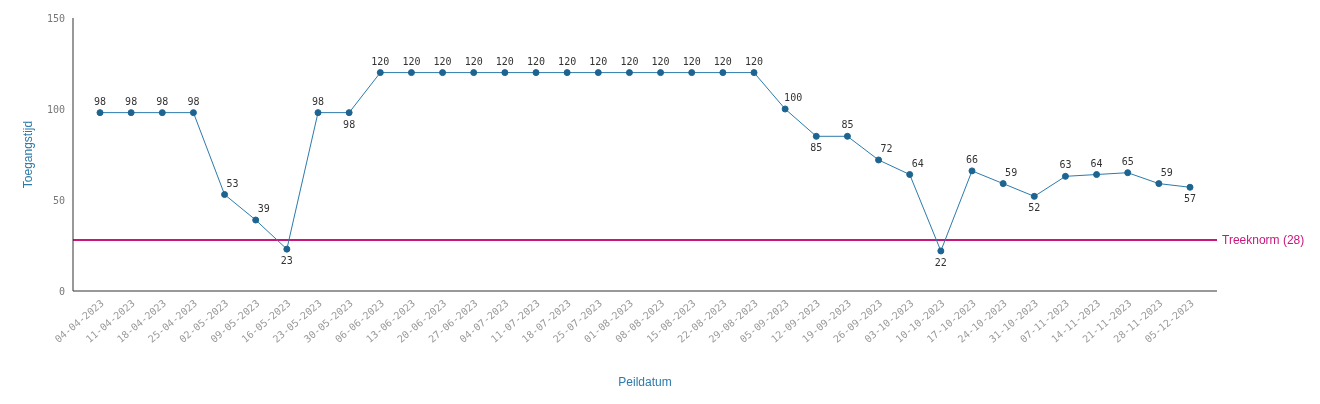 This screenshot has height=404, width=1320. I want to click on ref-line-label: Treeknorm (28), so click(1263, 240).